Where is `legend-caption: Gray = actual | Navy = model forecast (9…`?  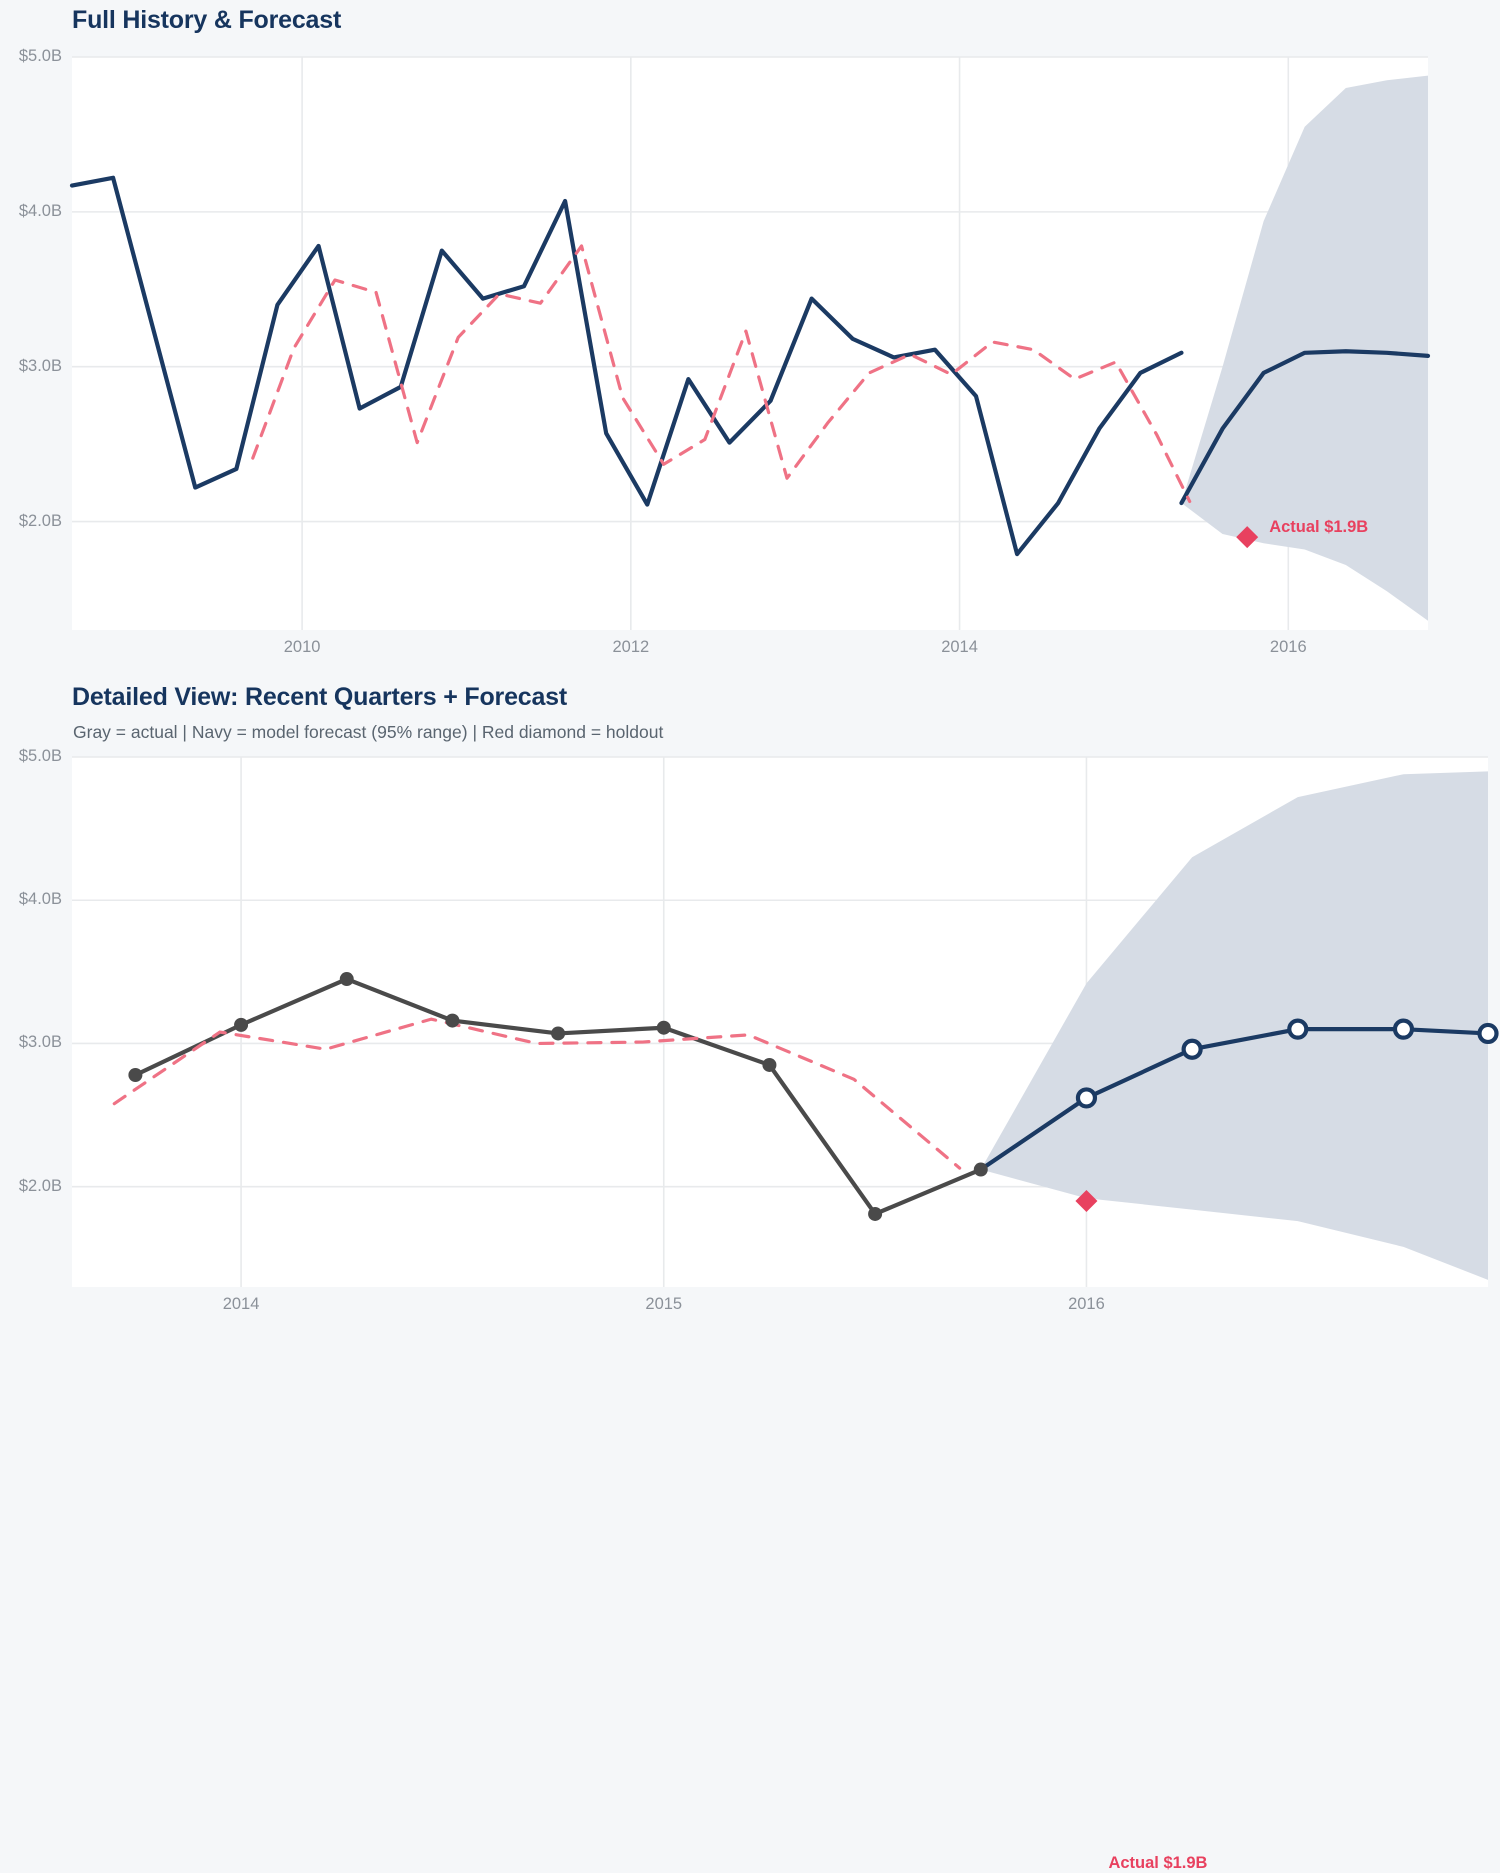
legend-caption: Gray = actual | Navy = model forecast (9… is located at coordinates (368, 732).